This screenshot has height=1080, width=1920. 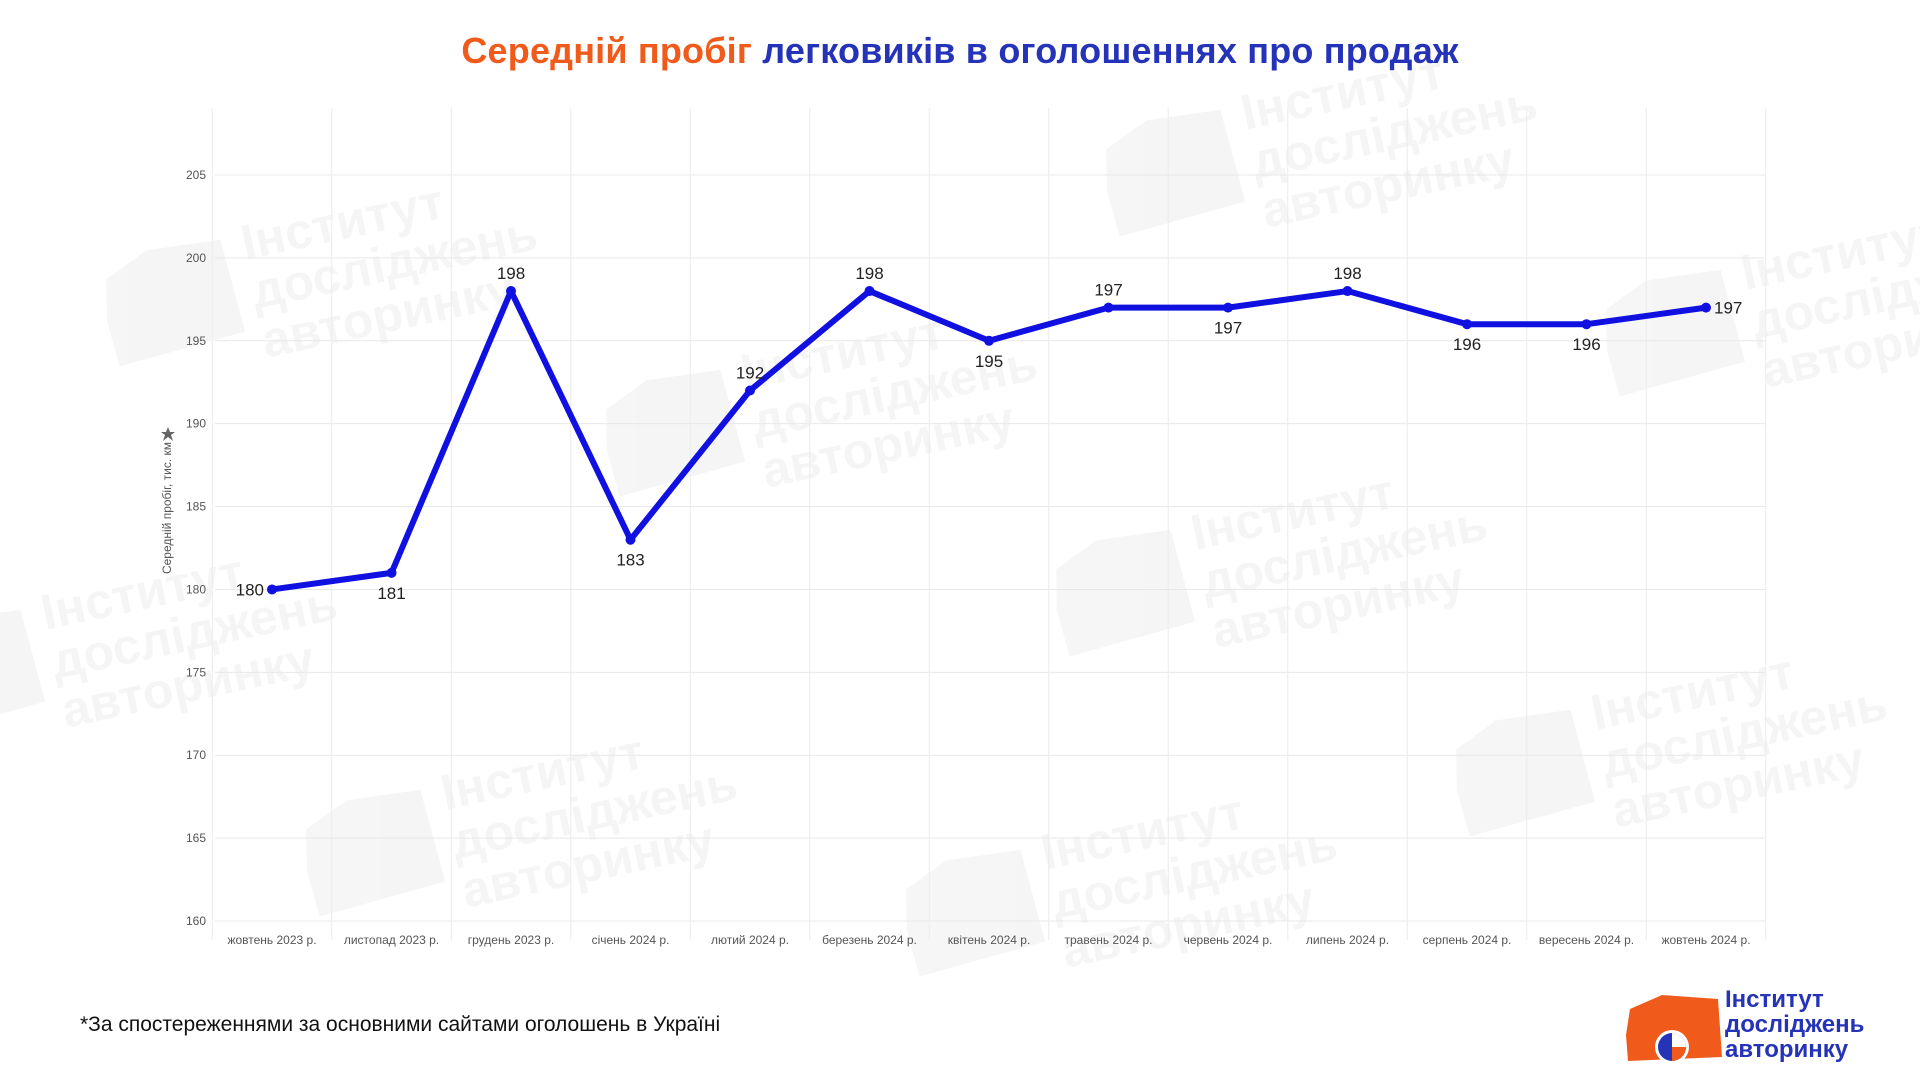 What do you see at coordinates (168, 434) in the screenshot?
I see `y-axis-label-icon` at bounding box center [168, 434].